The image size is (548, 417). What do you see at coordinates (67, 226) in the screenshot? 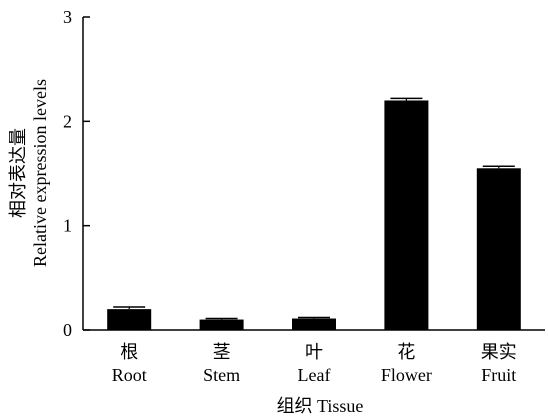
I see `y-tick-label: 1` at bounding box center [67, 226].